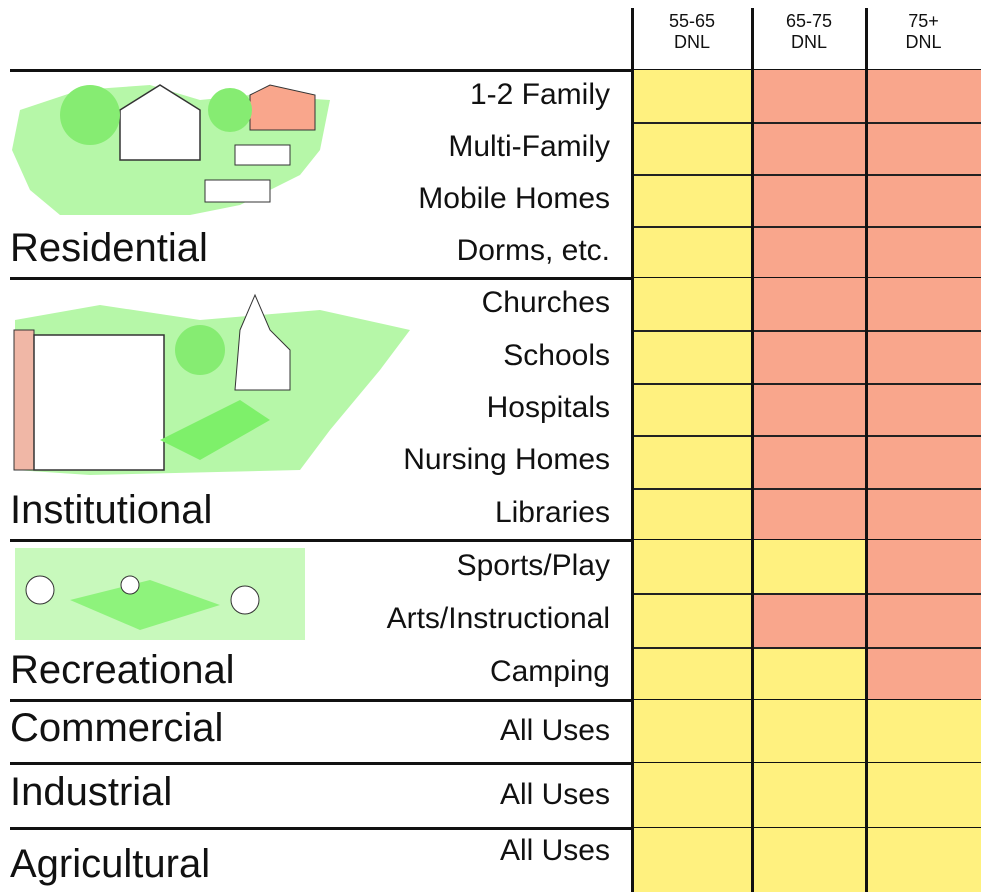 This screenshot has height=892, width=981. I want to click on row-label: Schools, so click(556, 355).